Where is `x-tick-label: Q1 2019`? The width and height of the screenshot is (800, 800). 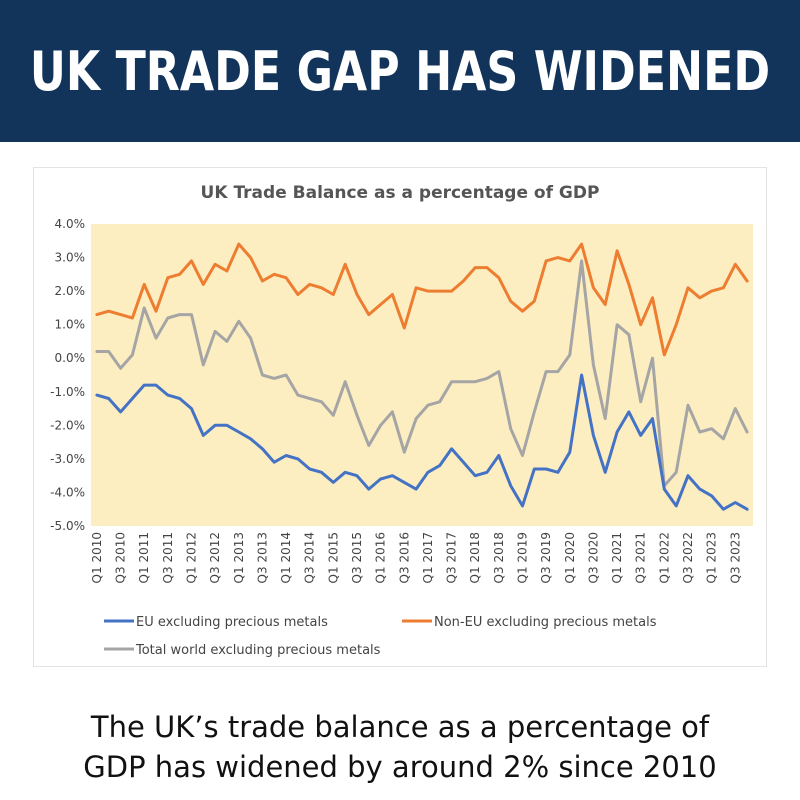 x-tick-label: Q1 2019 is located at coordinates (522, 557).